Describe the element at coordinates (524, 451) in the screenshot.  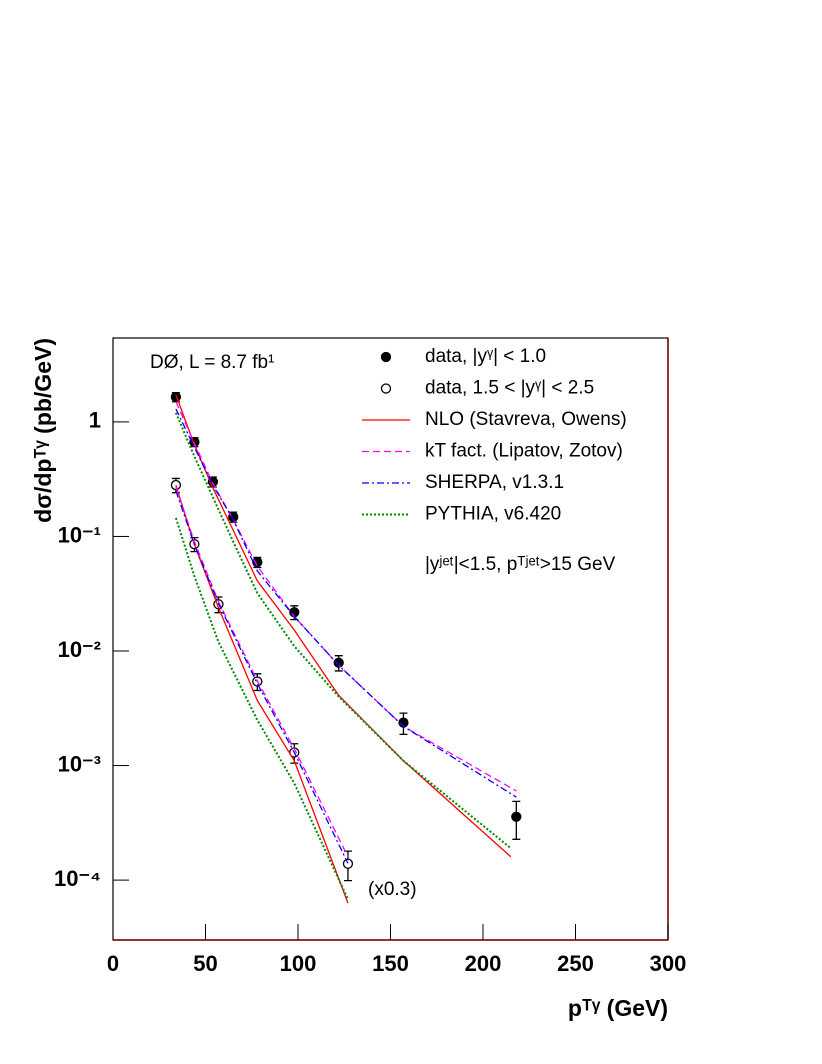
I see `legend-label: kT fact. (Lipatov, Zotov)` at that location.